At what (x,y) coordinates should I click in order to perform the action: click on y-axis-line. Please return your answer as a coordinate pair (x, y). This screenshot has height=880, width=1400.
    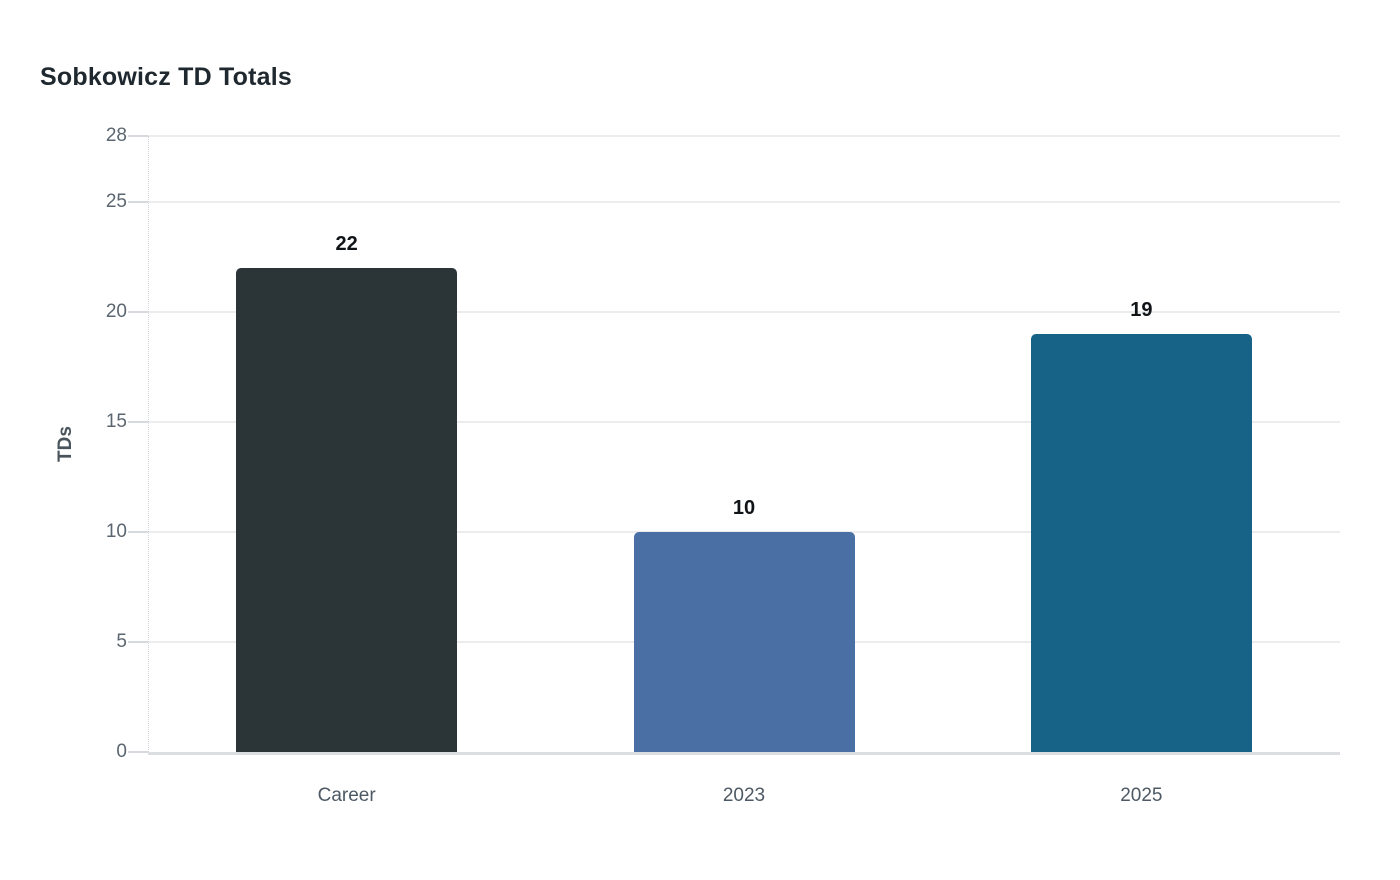
    Looking at the image, I should click on (148, 444).